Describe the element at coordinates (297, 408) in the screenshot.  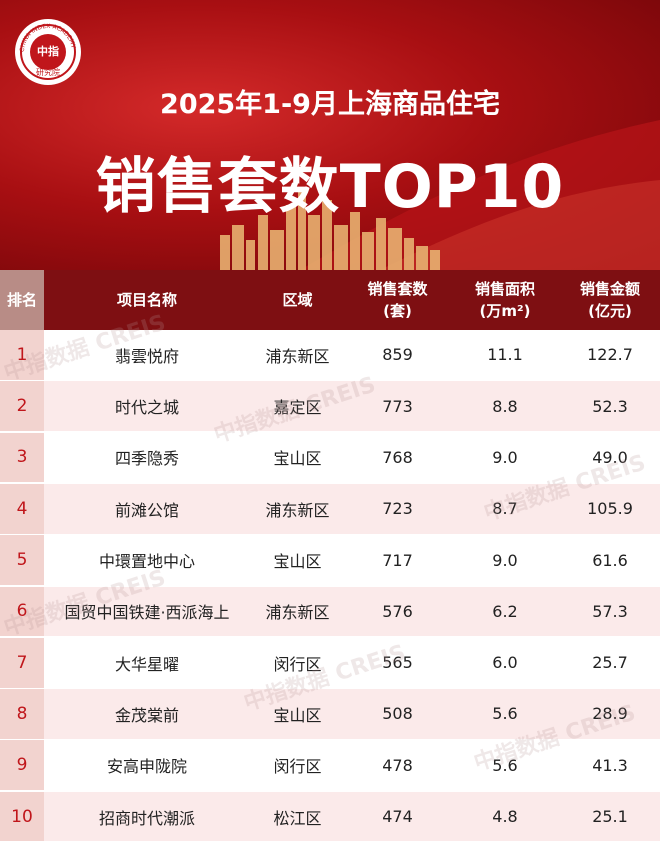
I see `table-cell: 嘉定区` at that location.